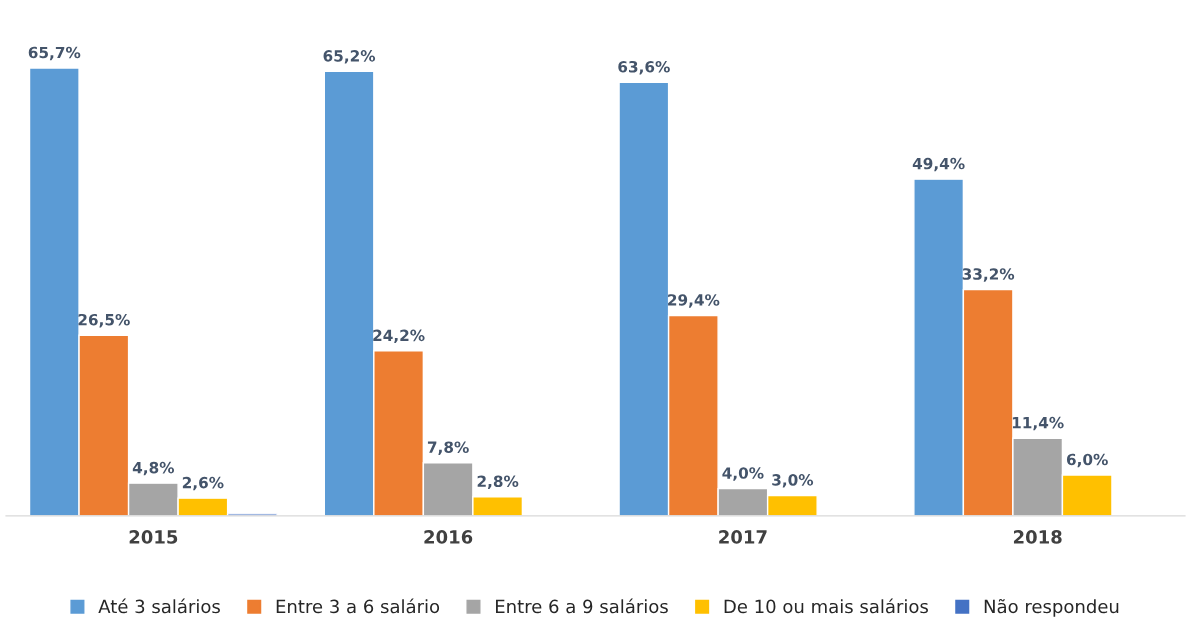  What do you see at coordinates (644, 68) in the screenshot?
I see `data-label: 63,6%` at bounding box center [644, 68].